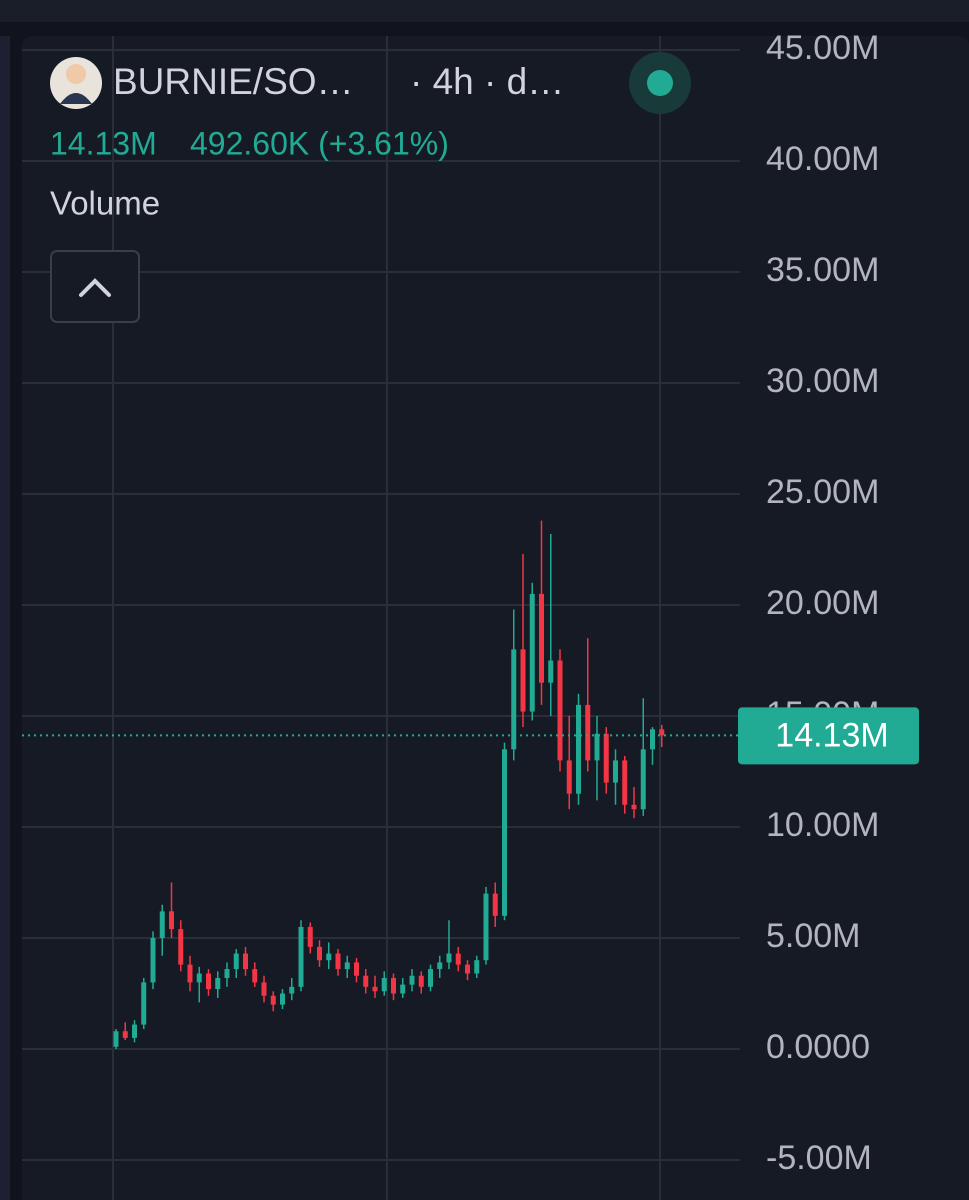 Image resolution: width=969 pixels, height=1200 pixels. Describe the element at coordinates (660, 83) in the screenshot. I see `status-dot` at that location.